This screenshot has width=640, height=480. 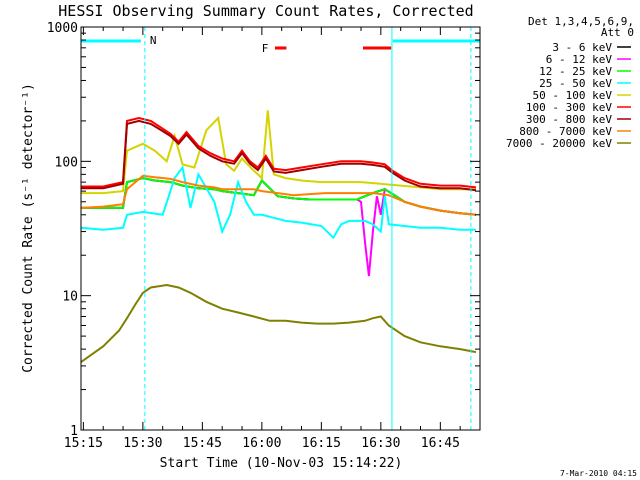 What do you see at coordinates (261, 443) in the screenshot?
I see `x-tick-label: 16:00` at bounding box center [261, 443].